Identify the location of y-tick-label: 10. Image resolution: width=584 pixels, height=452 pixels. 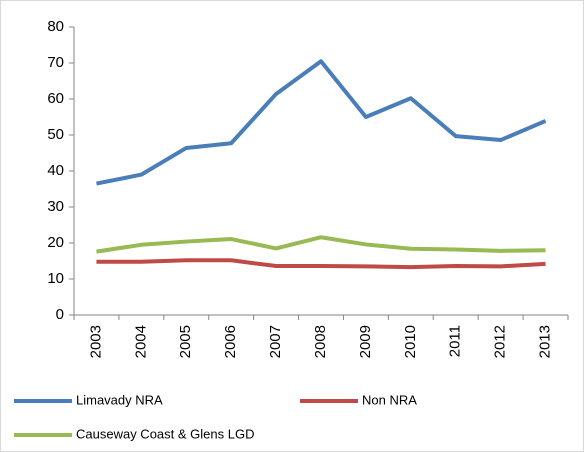
(55, 278).